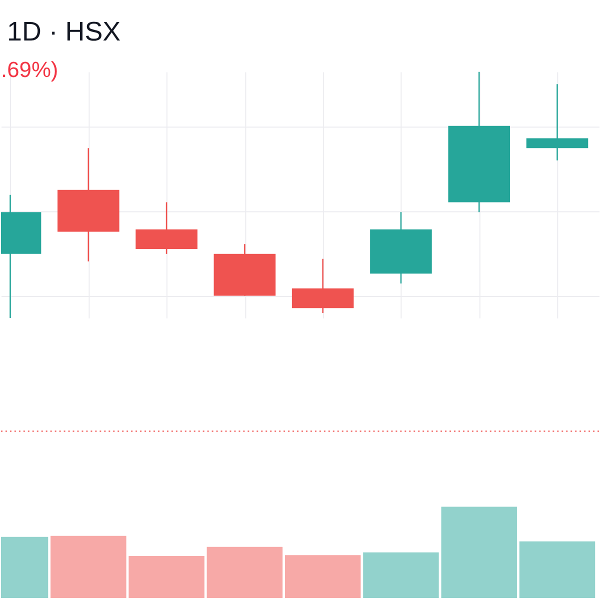 This screenshot has height=600, width=600. Describe the element at coordinates (63, 31) in the screenshot. I see `chart-title: 1D · HSX` at that location.